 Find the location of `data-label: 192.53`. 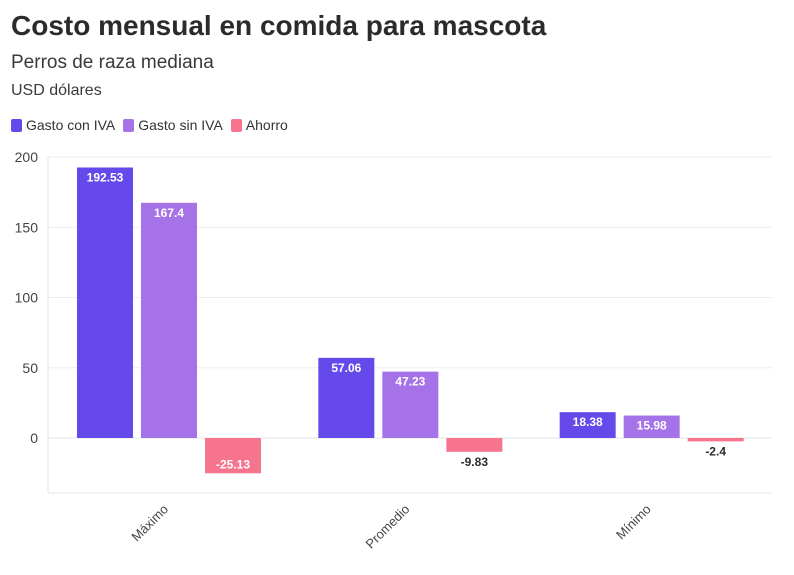

data-label: 192.53 is located at coordinates (105, 177).